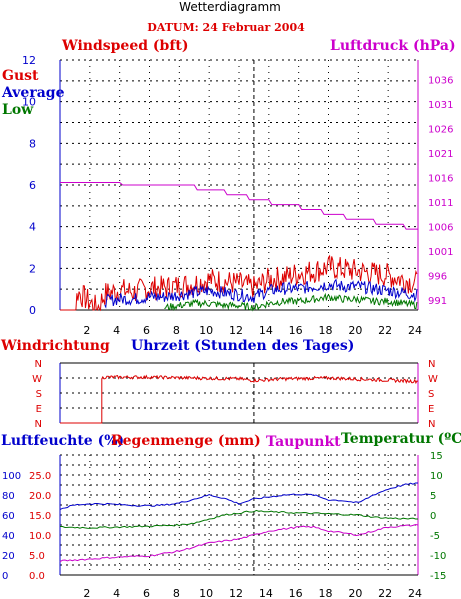  I want to click on pressure-tick-label: 1006, so click(440, 228).